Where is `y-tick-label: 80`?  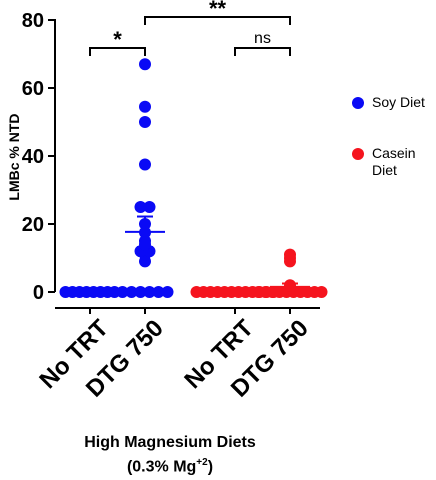
y-tick-label: 80 is located at coordinates (33, 21).